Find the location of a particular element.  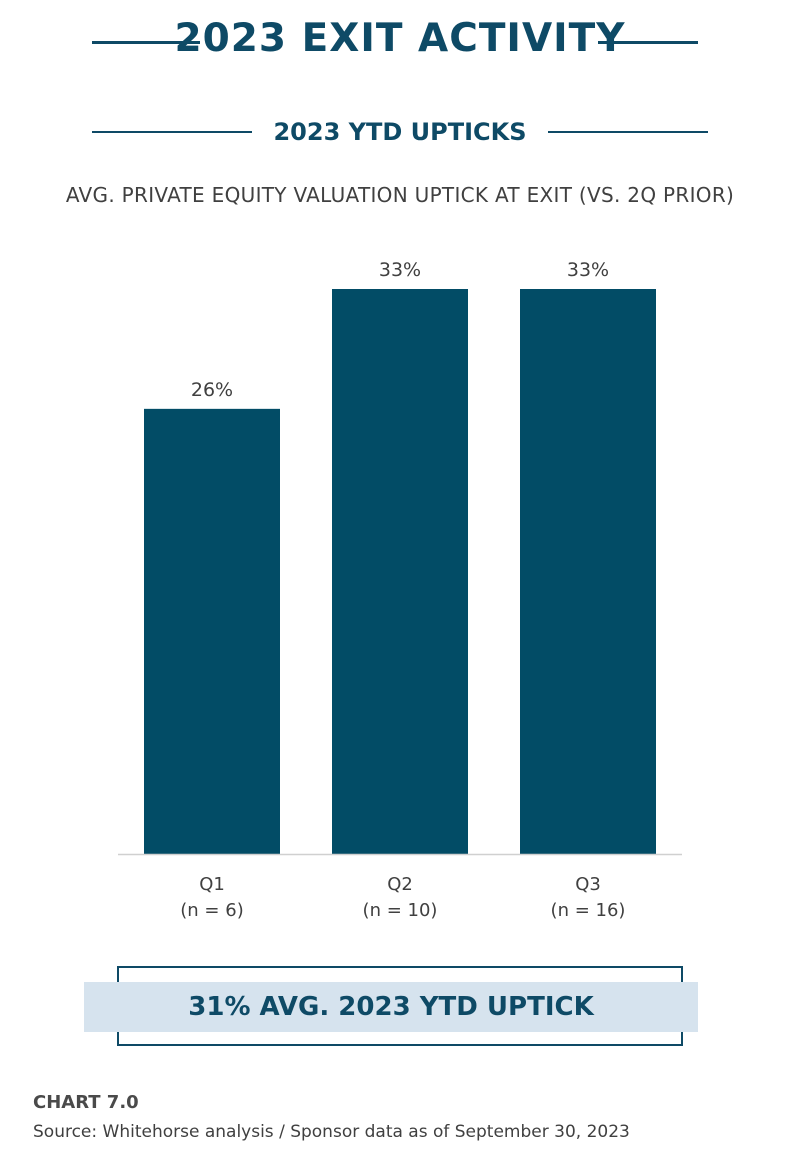

data-label-q1: 26% is located at coordinates (212, 390).